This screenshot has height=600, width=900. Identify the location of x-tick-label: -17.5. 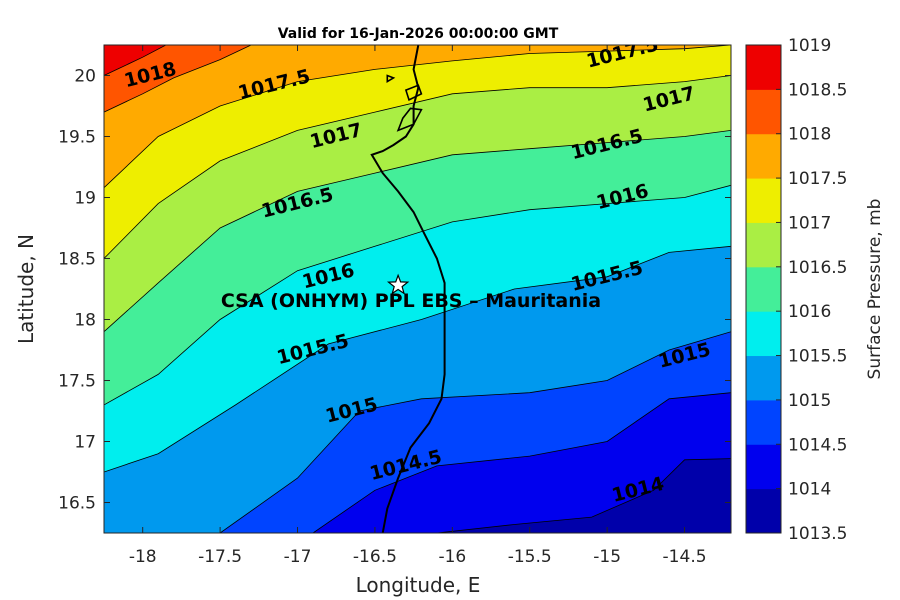
(220, 557).